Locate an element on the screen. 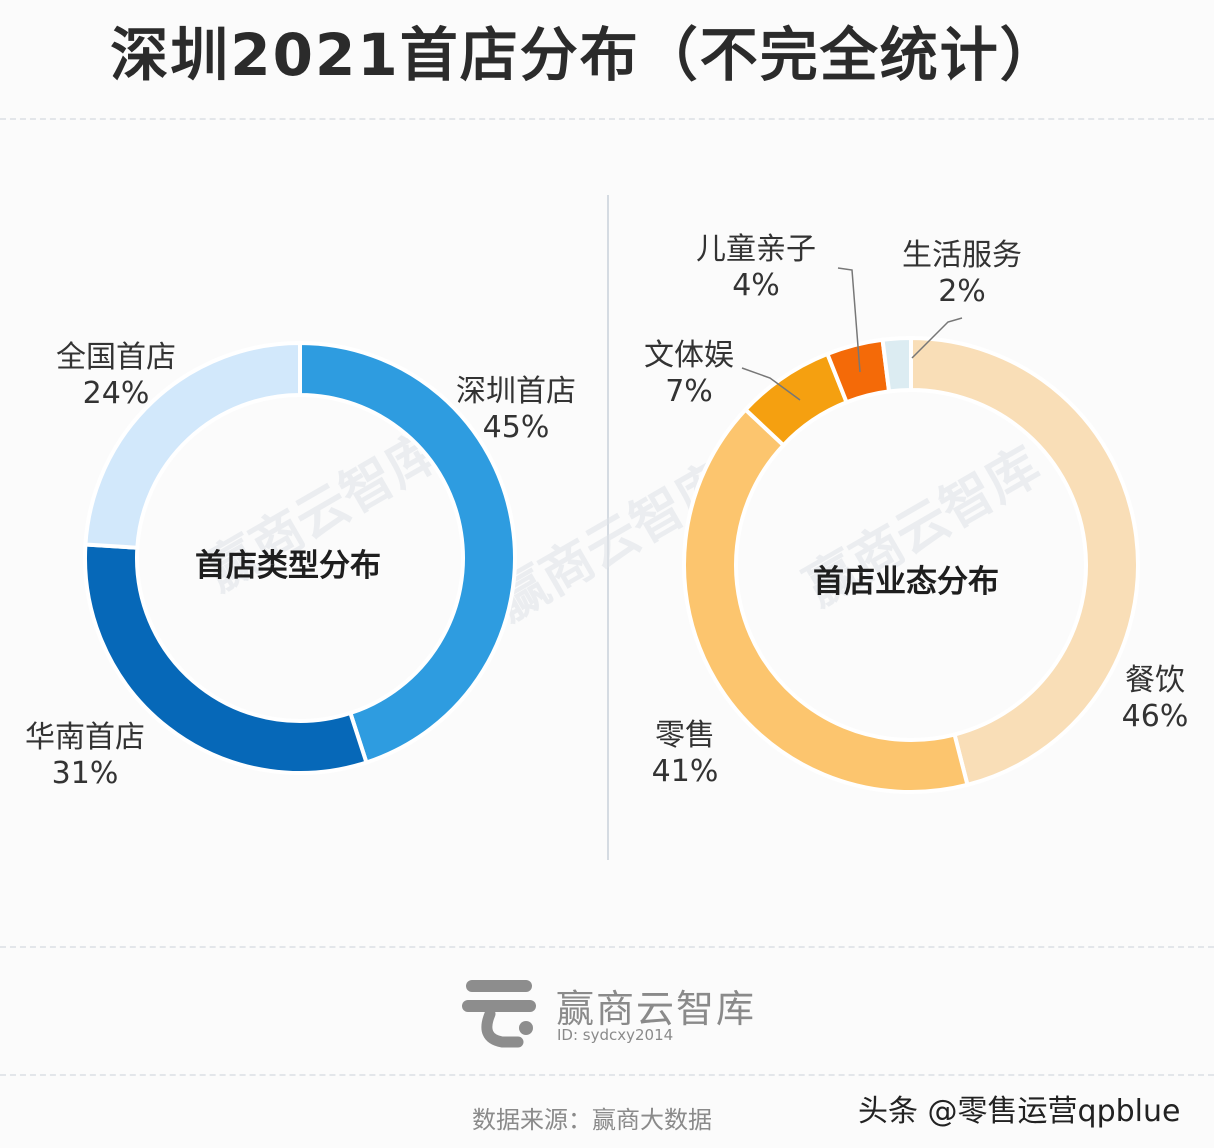  donut-store-type is located at coordinates (300, 557).